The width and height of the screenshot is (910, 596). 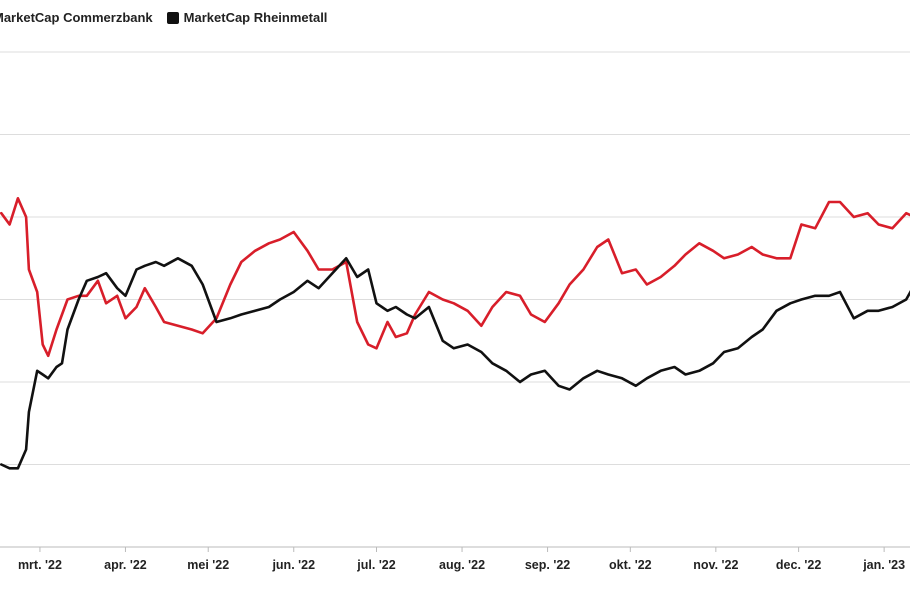 I want to click on legend-item-commerzbank: MarketCap Commerzbank, so click(x=76, y=17).